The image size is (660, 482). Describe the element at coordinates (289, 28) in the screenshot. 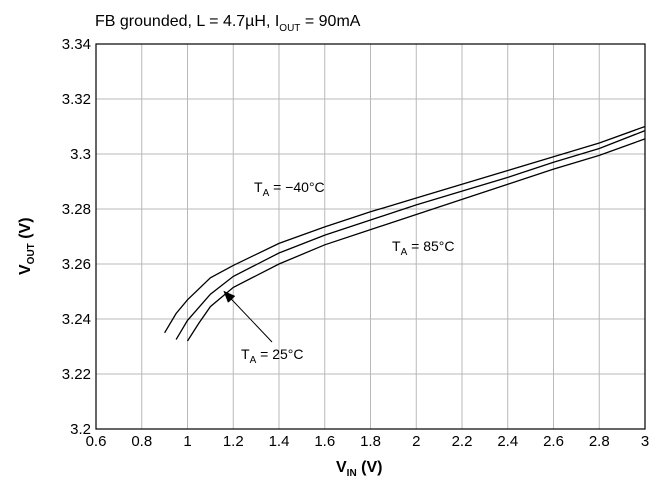

I see `title-subscript: OUT` at that location.